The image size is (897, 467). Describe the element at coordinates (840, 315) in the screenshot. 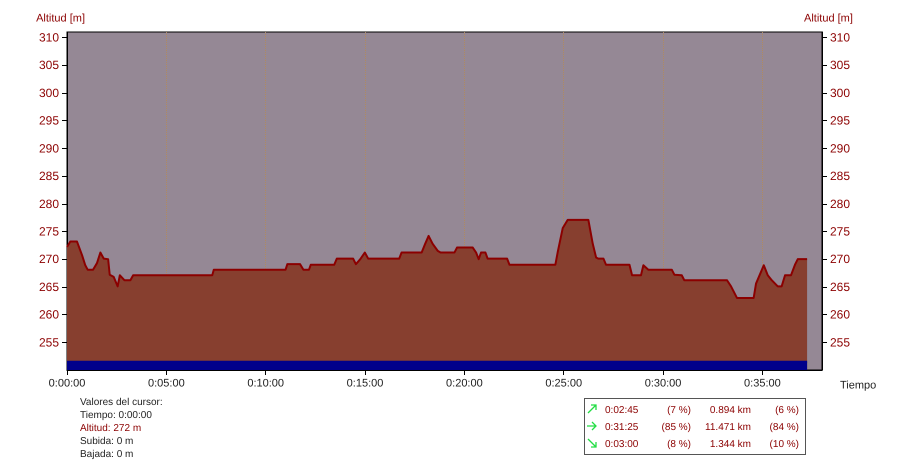

I see `y2-tick-label: 260` at that location.